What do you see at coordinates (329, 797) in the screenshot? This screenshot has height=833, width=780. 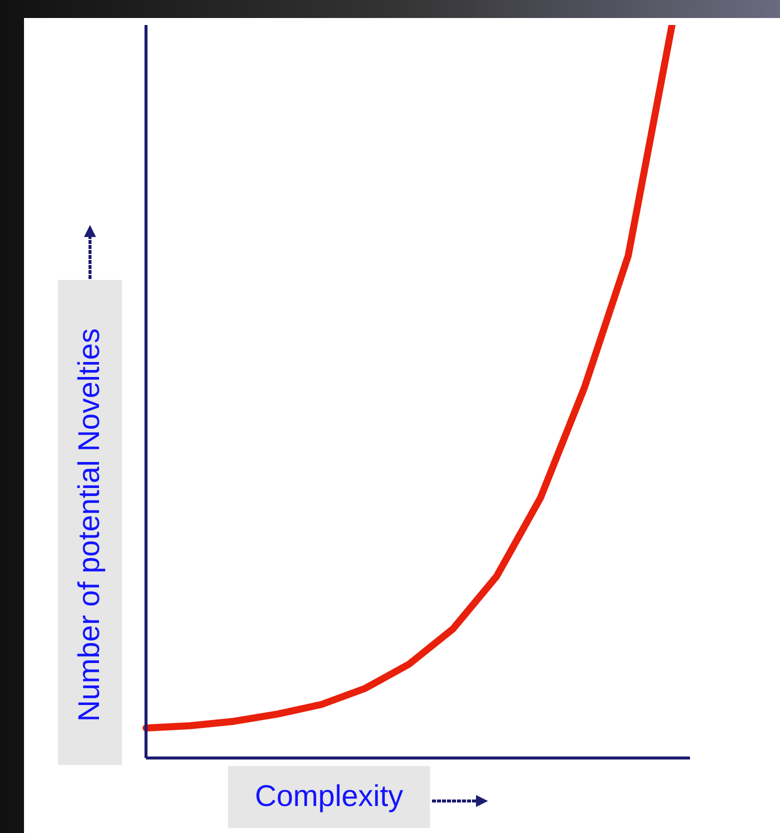 I see `x-axis-title: Complexity` at bounding box center [329, 797].